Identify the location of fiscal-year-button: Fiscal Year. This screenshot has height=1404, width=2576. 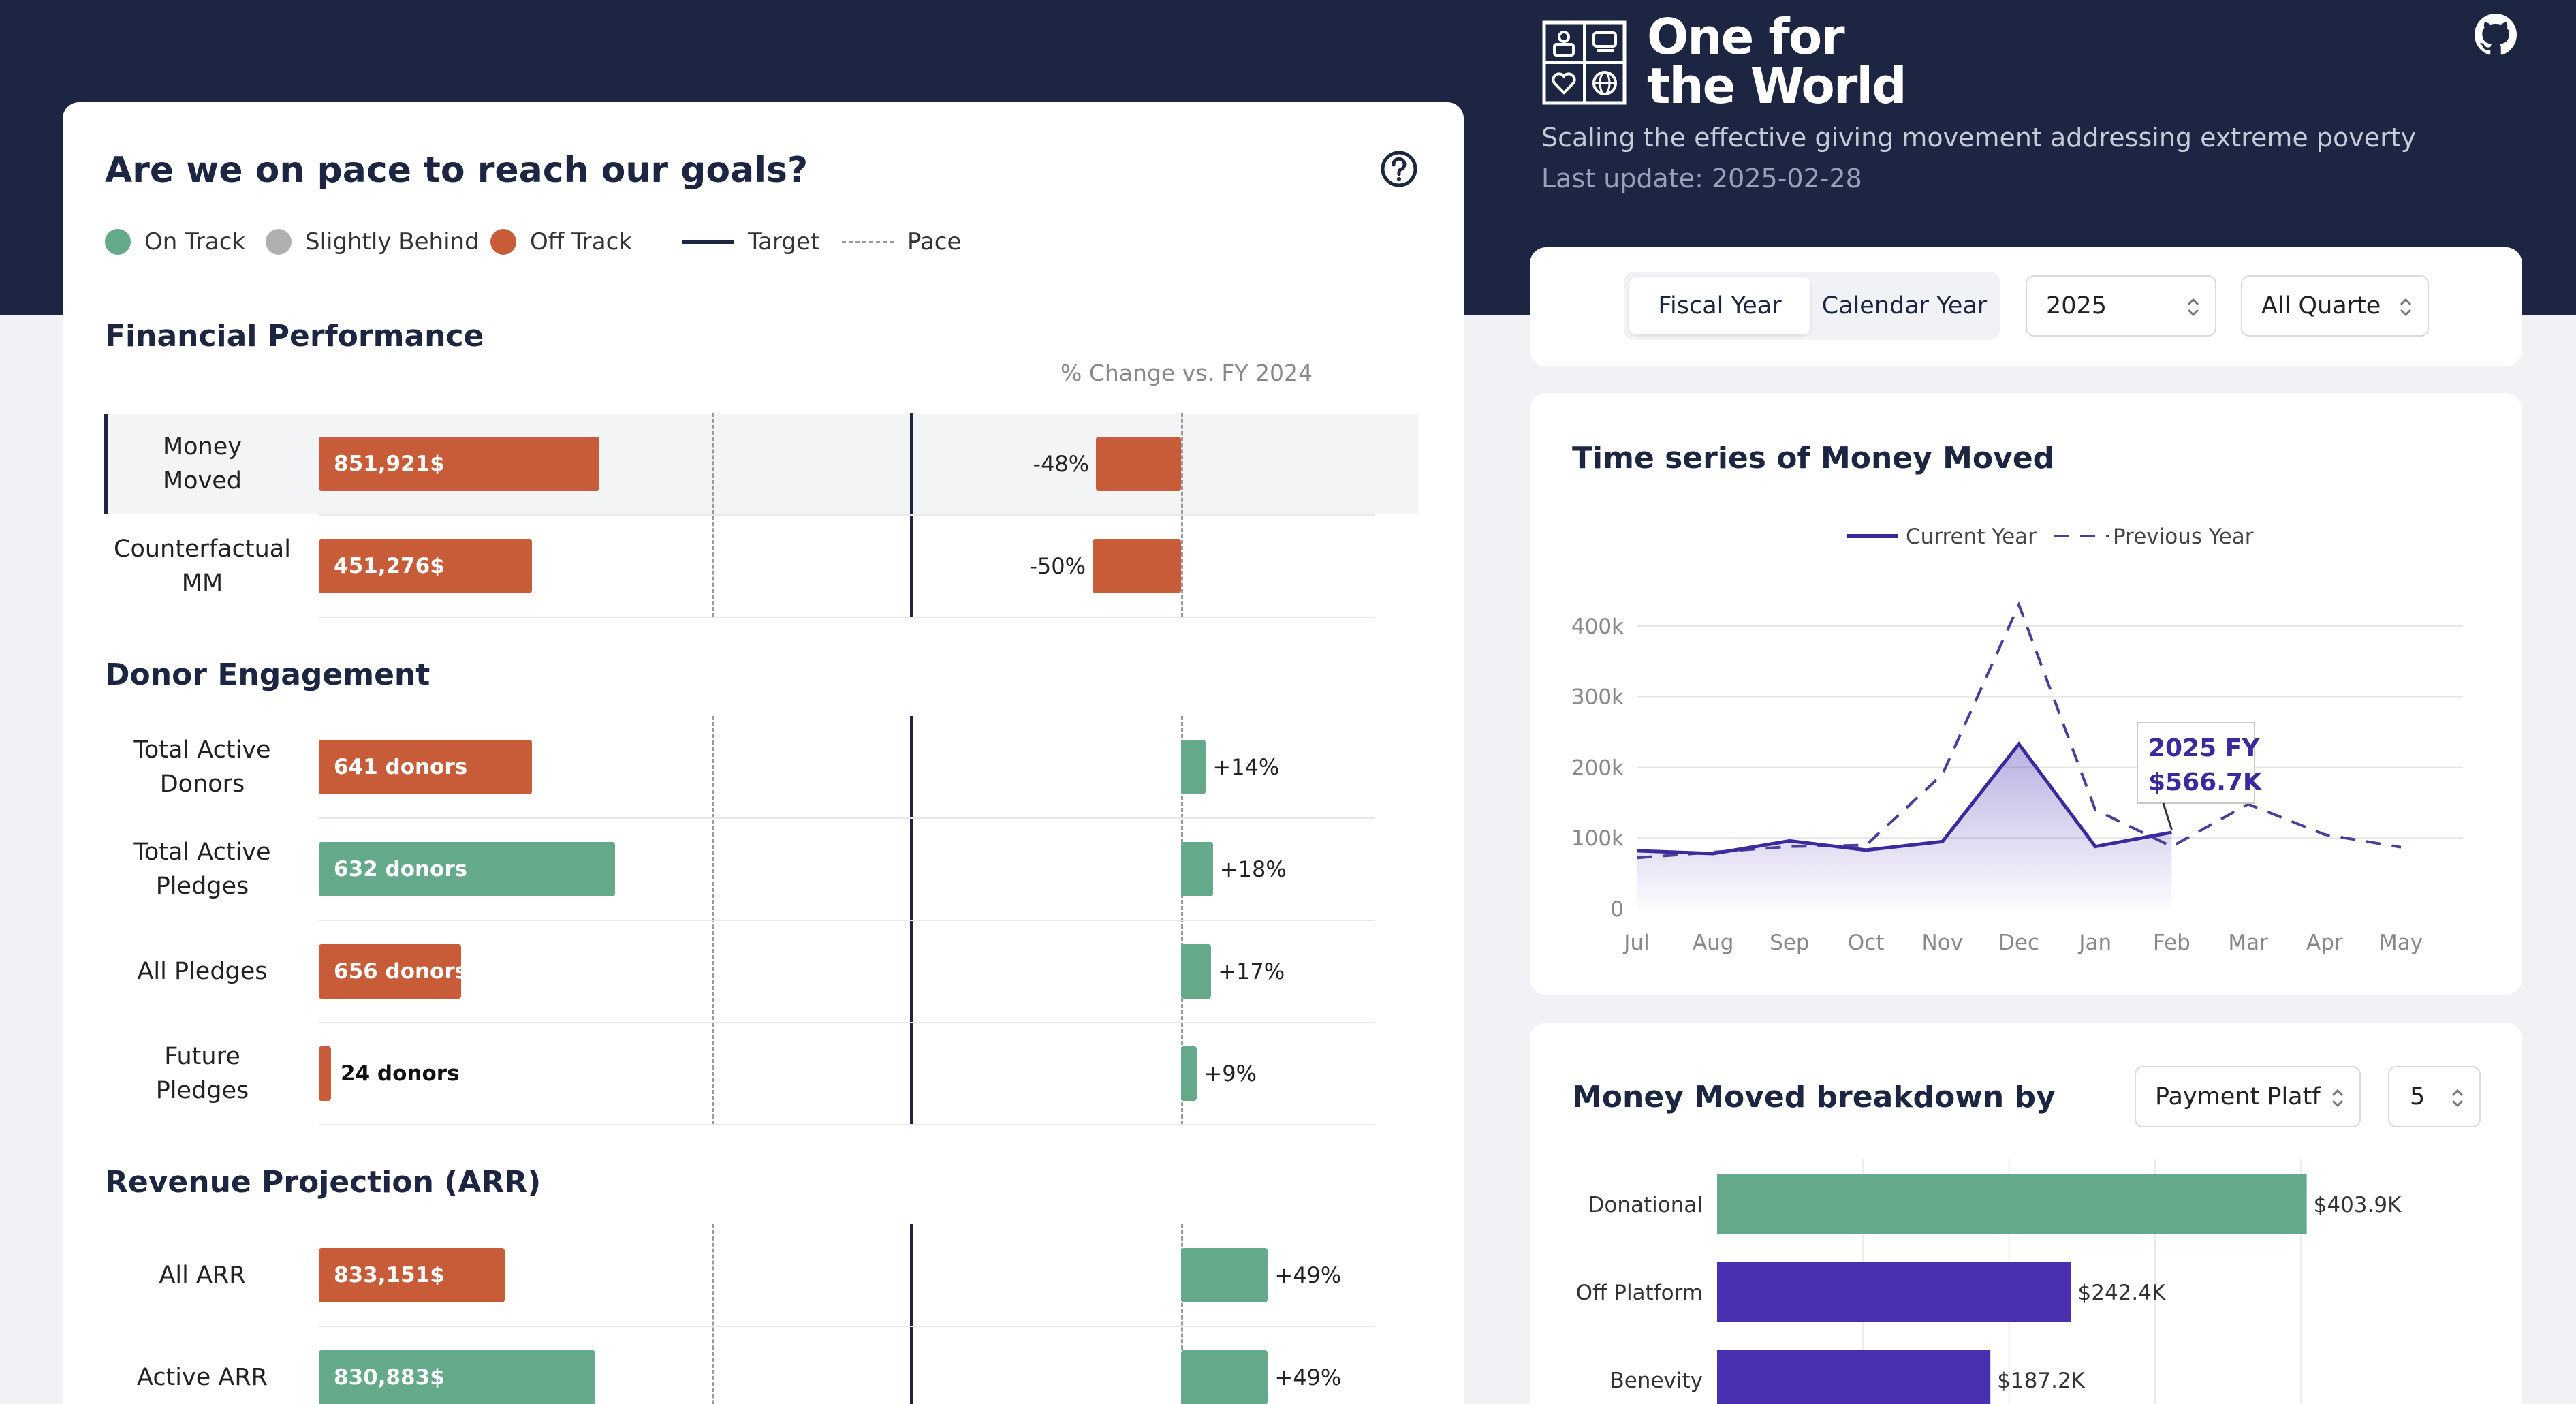
(1719, 305).